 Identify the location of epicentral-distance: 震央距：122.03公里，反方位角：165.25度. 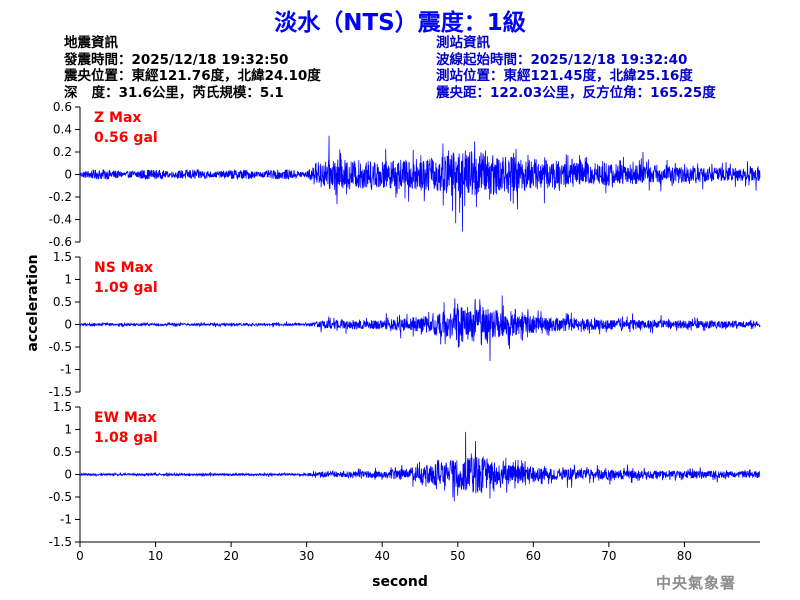
(576, 92).